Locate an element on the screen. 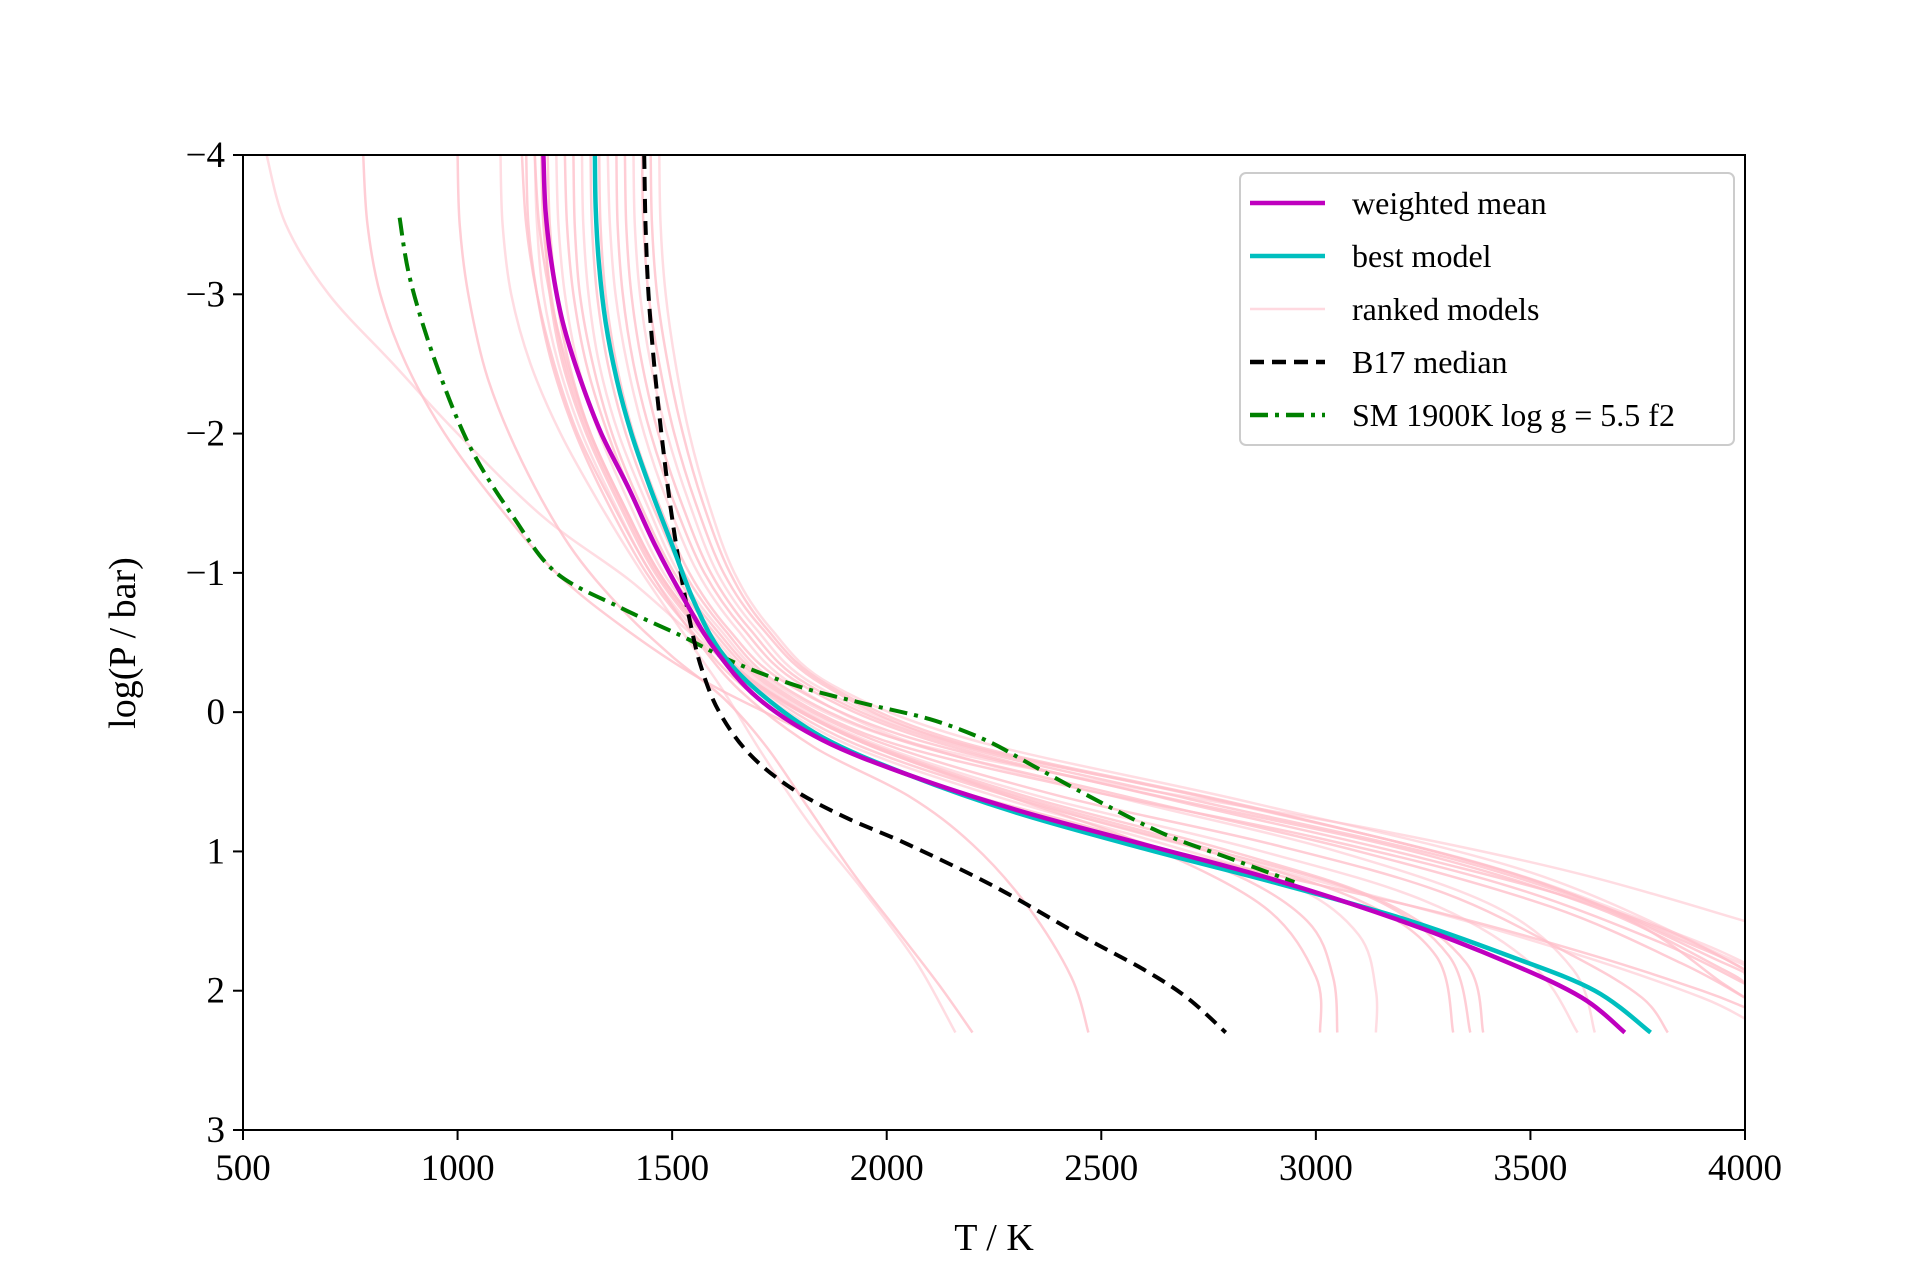  legend-label: B17 median is located at coordinates (1430, 362).